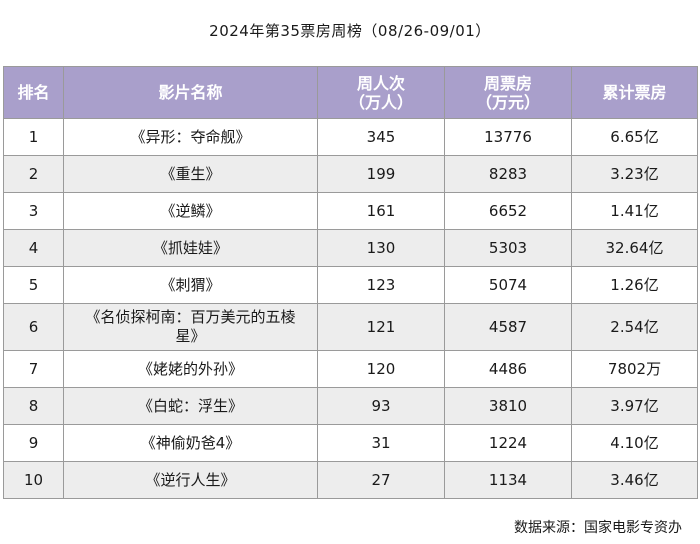 This screenshot has height=544, width=700. Describe the element at coordinates (190, 480) in the screenshot. I see `cell-film: 《逆行人生》` at that location.